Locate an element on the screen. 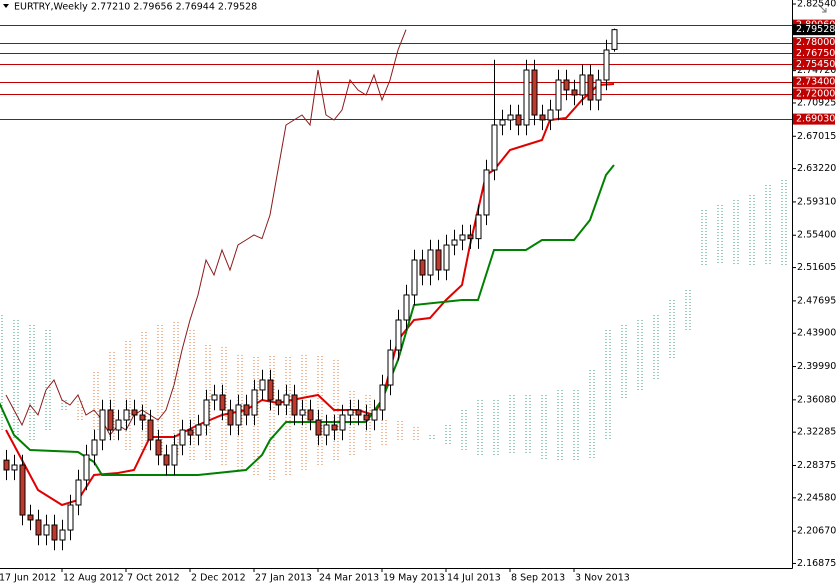 Image resolution: width=836 pixels, height=585 pixels. y-tick-label: 2.59310 is located at coordinates (816, 201).